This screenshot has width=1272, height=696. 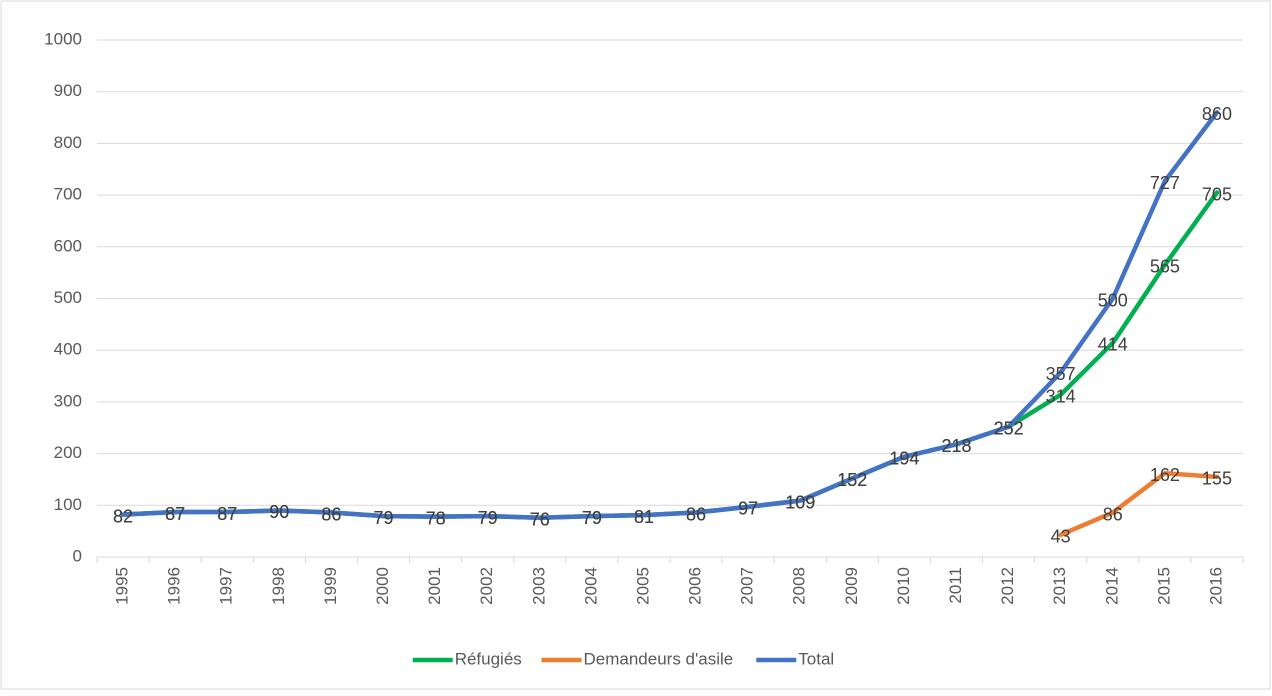 I want to click on y-tick-label: 700, so click(x=68, y=194).